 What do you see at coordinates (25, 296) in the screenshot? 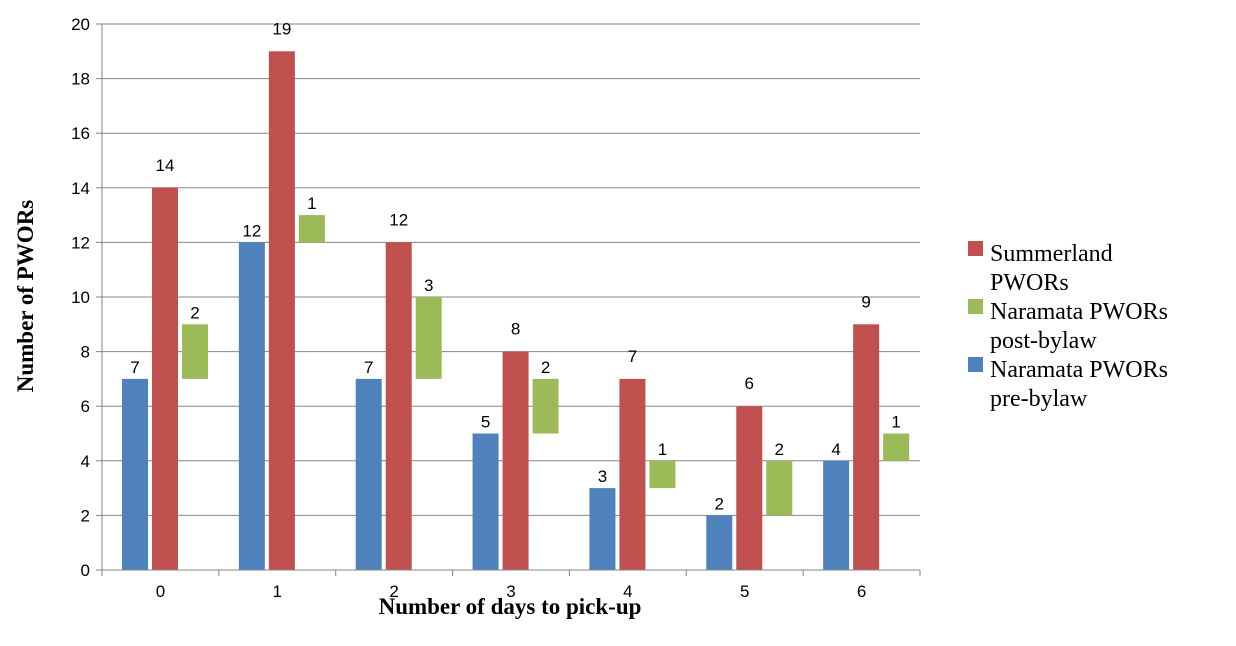
I see `y-axis-title: Number of PWORs` at bounding box center [25, 296].